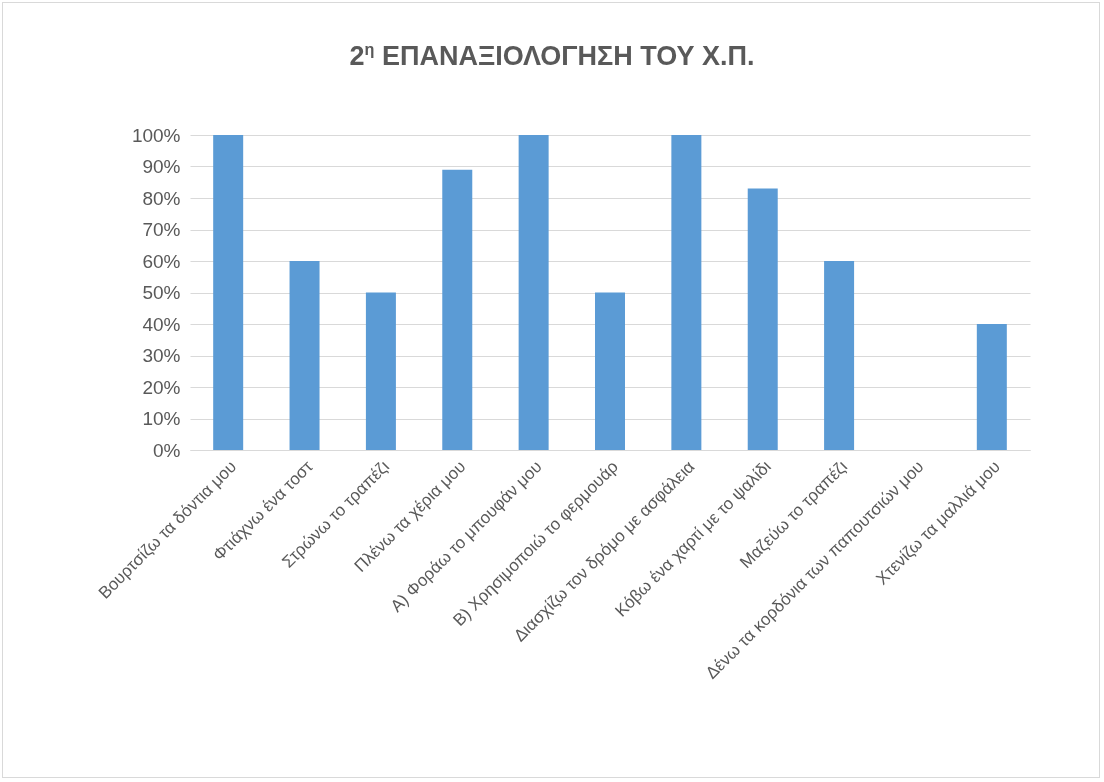 This screenshot has height=782, width=1104. Describe the element at coordinates (161, 198) in the screenshot. I see `y-tick-label: 80%` at that location.